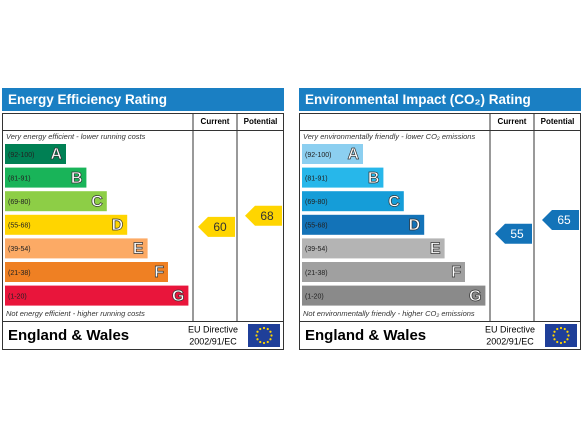 This screenshot has height=442, width=583. I want to click on rating-value: 65, so click(564, 220).